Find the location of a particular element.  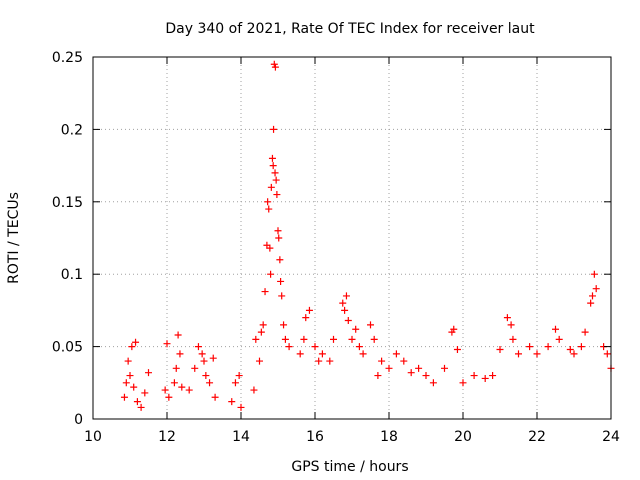

x-tick-label: 14 is located at coordinates (241, 437).